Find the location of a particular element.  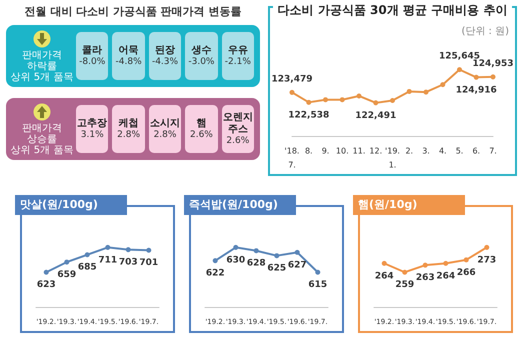

data-label: 122,538 is located at coordinates (309, 115).